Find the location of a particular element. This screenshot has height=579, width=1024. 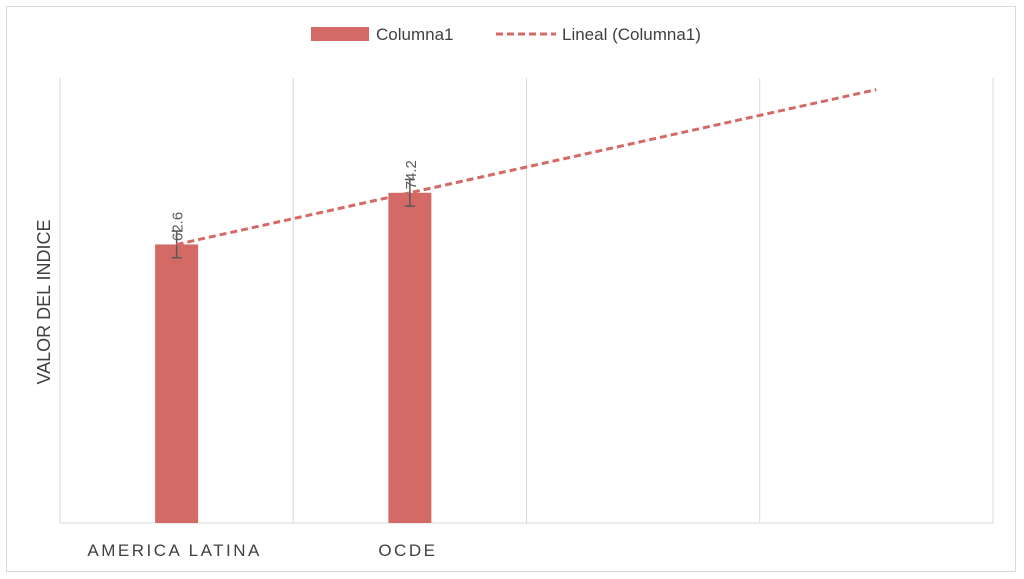

data-labels: 62.6 74.2 is located at coordinates (295, 200).